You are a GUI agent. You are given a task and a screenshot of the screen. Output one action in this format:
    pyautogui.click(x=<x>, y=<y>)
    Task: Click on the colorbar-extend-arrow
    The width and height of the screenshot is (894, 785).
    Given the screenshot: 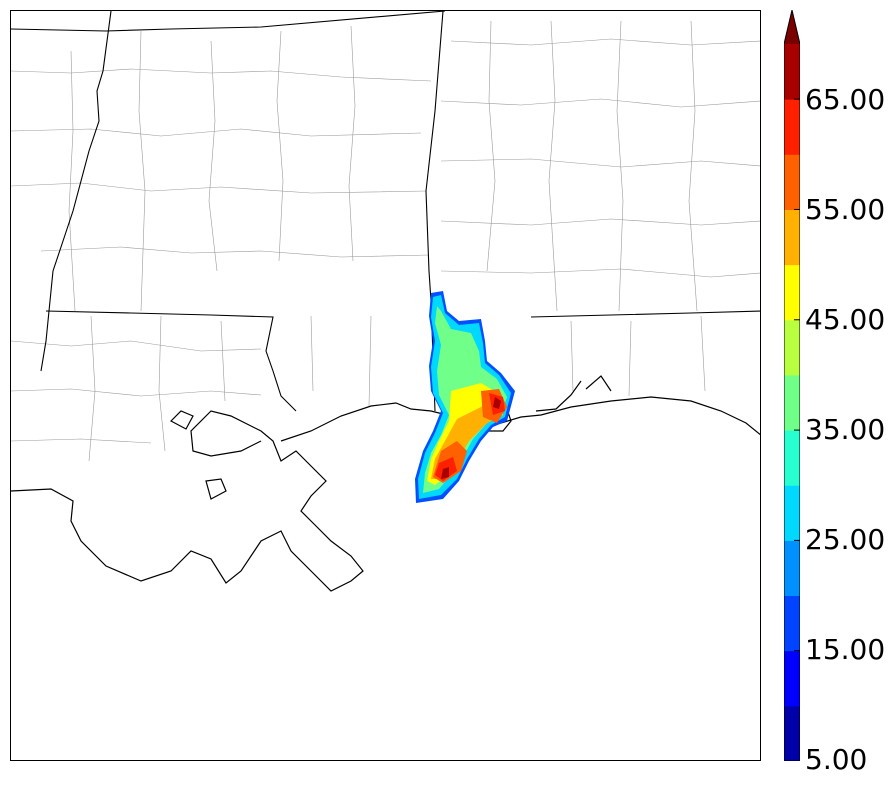 What is the action you would take?
    pyautogui.click(x=792, y=27)
    